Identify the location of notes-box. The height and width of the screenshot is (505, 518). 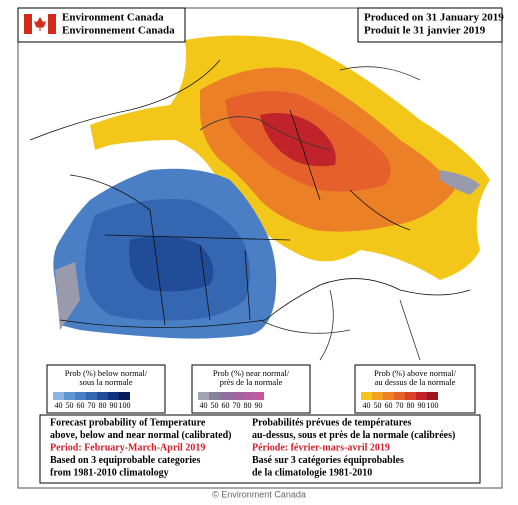
(260, 449).